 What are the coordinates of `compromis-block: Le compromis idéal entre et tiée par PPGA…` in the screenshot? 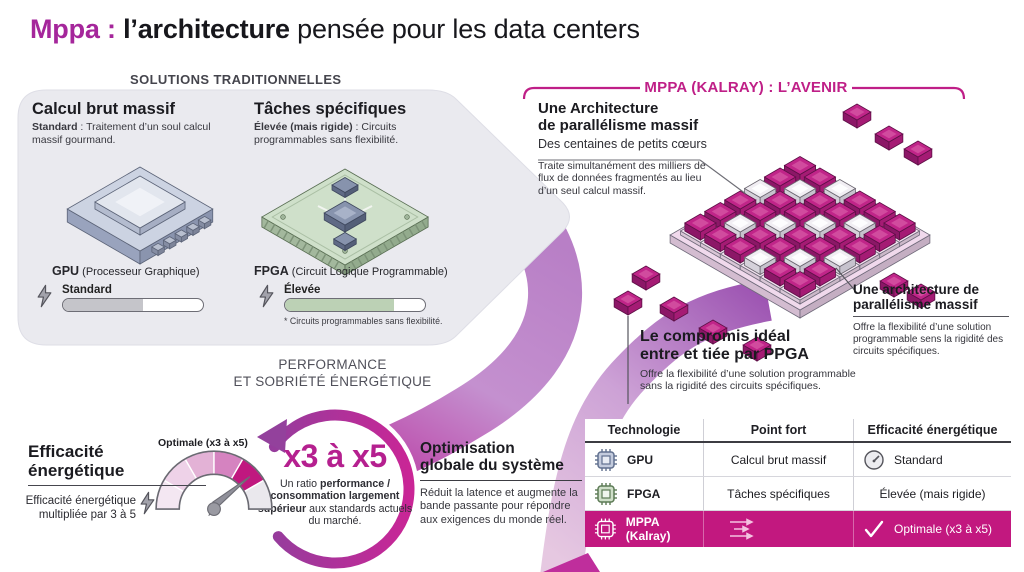 It's located at (759, 360).